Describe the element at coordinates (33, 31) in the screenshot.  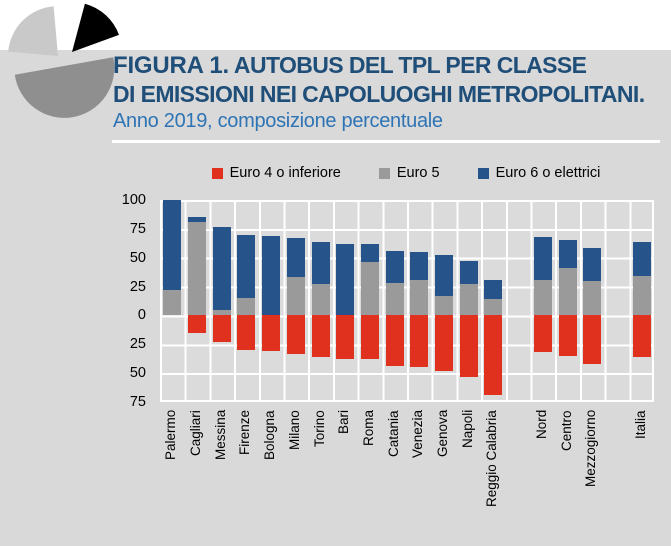
I see `logo-light-slice` at that location.